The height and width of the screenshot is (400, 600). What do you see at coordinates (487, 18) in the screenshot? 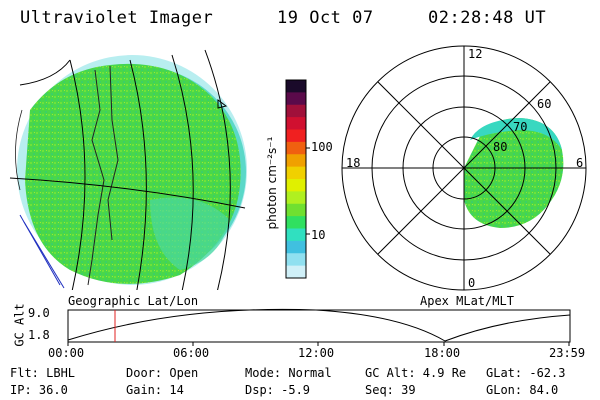
I see `time: 02:28:48 UT` at bounding box center [487, 18].